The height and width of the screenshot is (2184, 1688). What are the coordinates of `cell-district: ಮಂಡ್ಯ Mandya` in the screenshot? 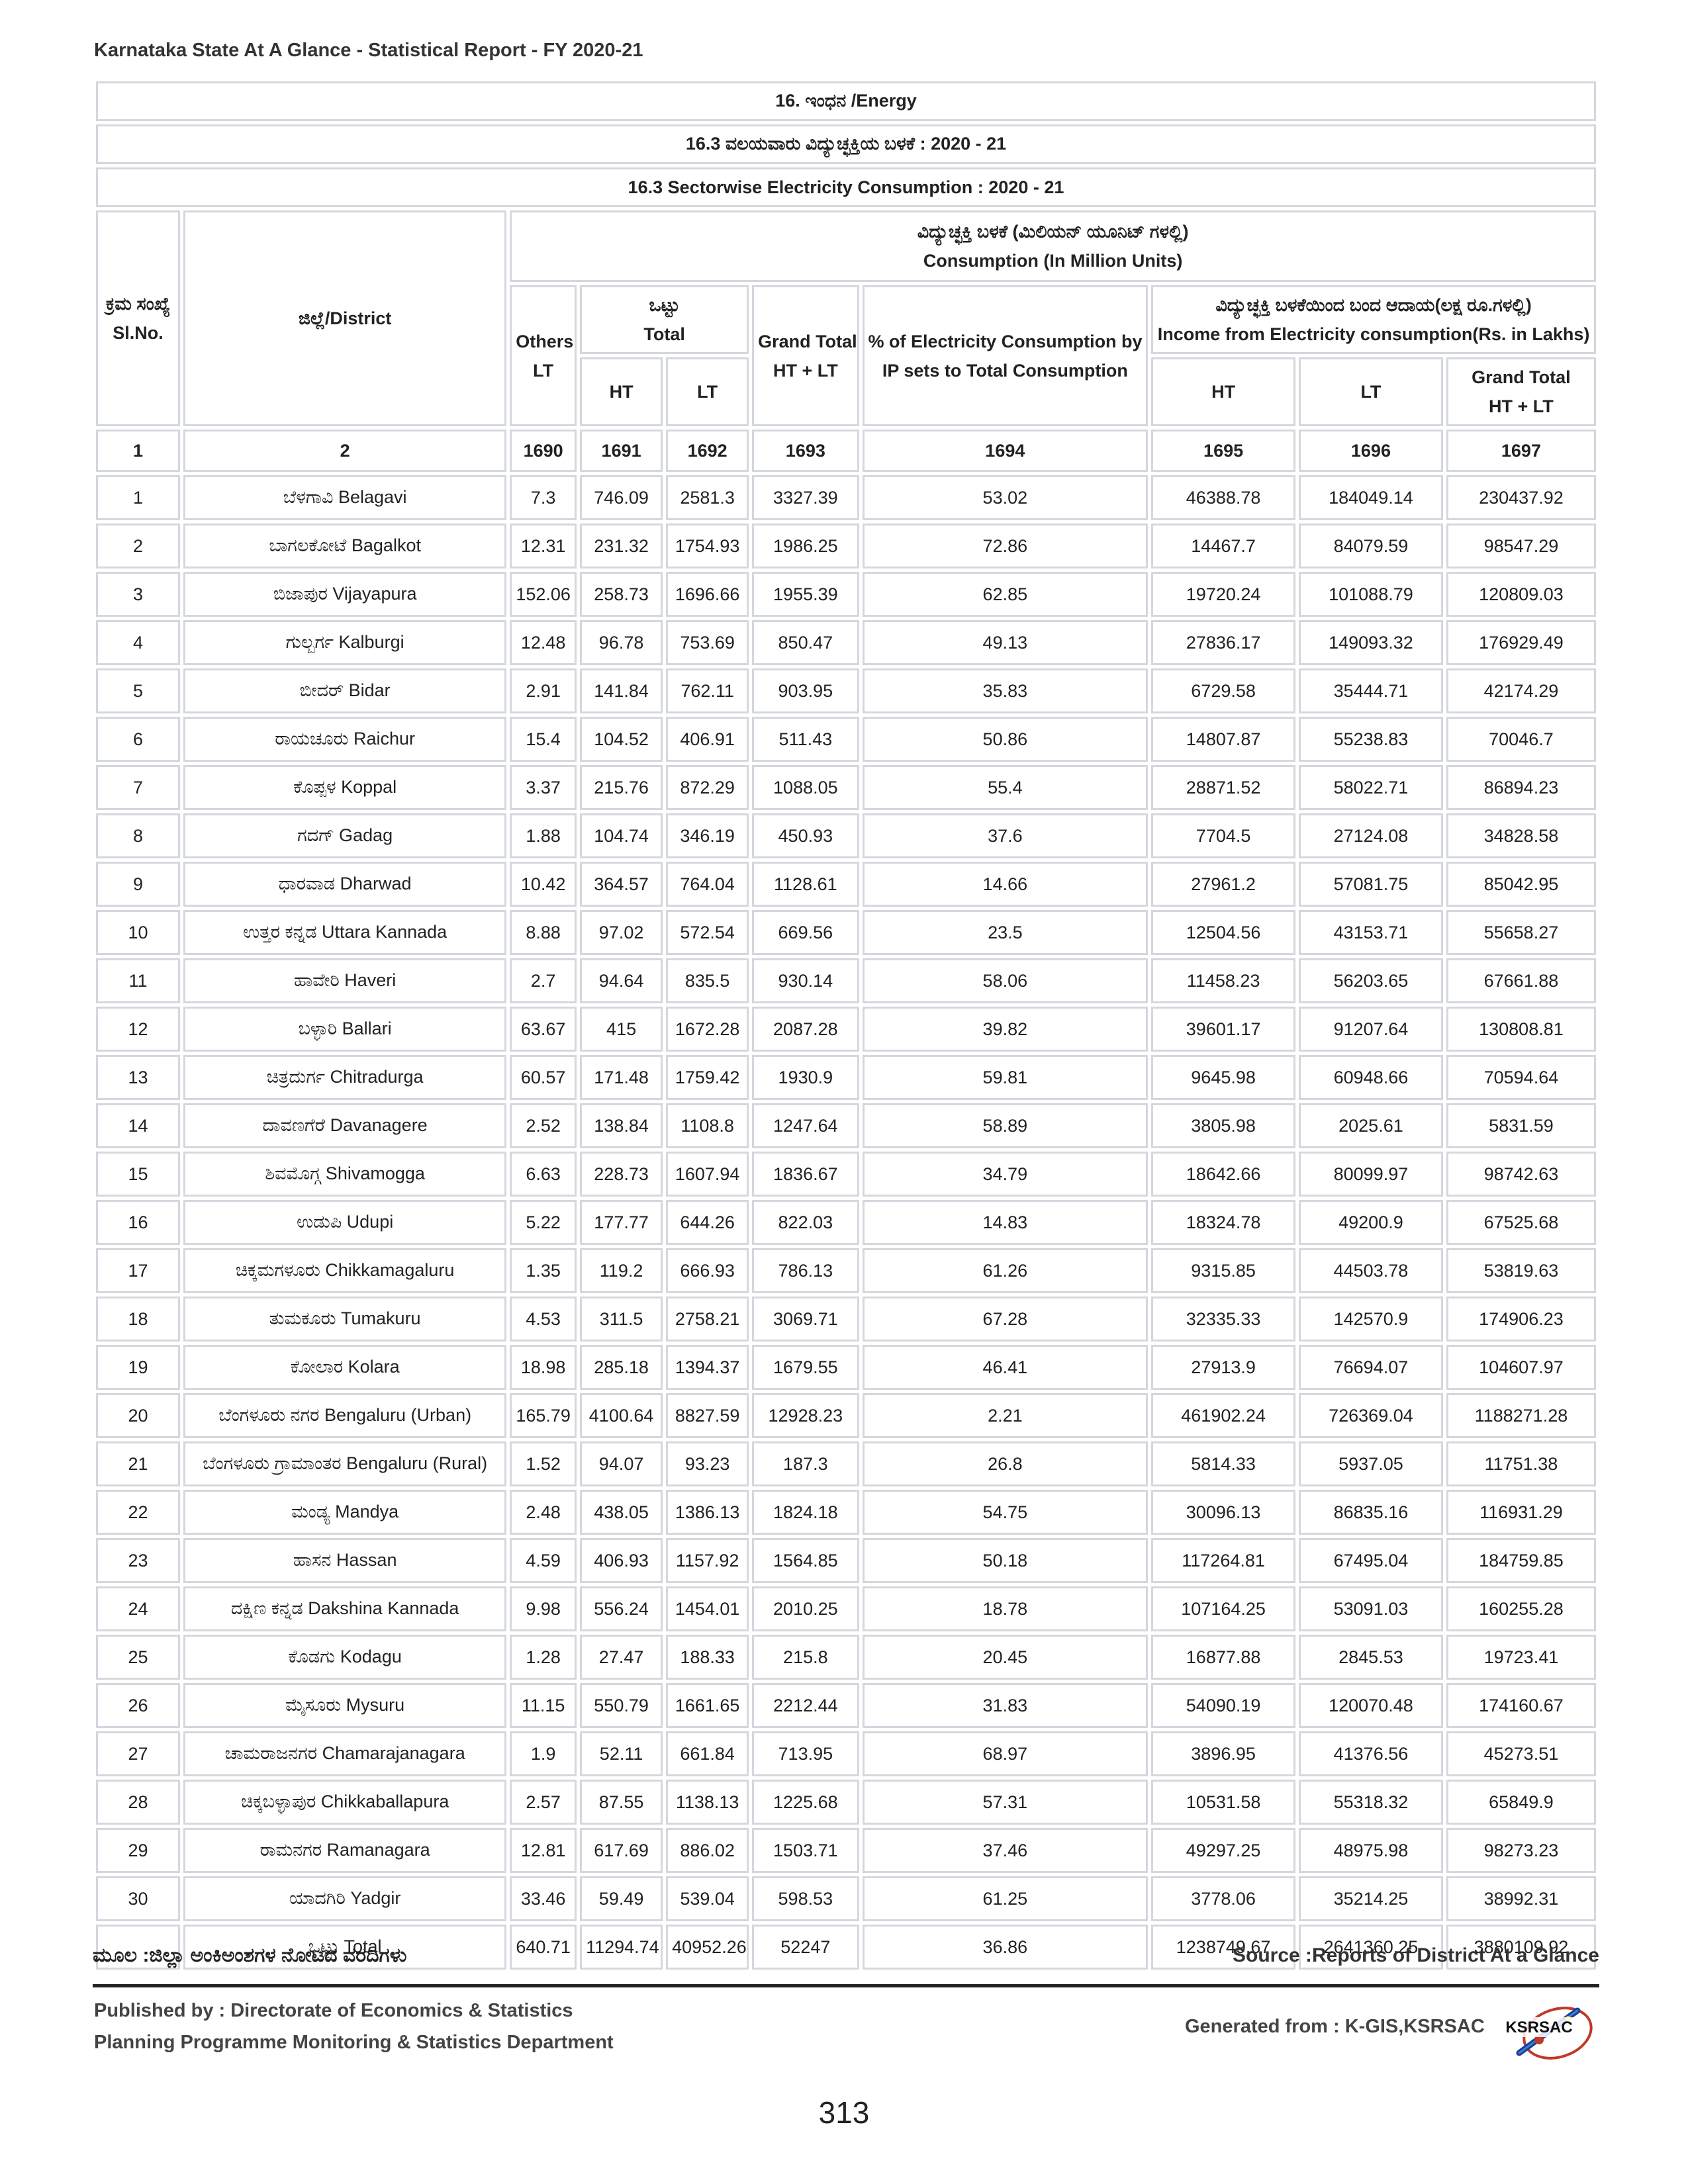 It's located at (345, 1513).